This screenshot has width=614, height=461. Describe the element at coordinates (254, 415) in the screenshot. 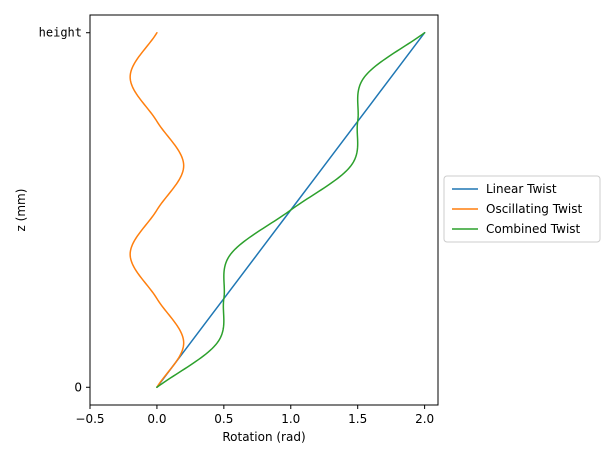

I see `x-axis-ticks: −0.5 0.0 0.5 1.0 1.5 2.0` at that location.